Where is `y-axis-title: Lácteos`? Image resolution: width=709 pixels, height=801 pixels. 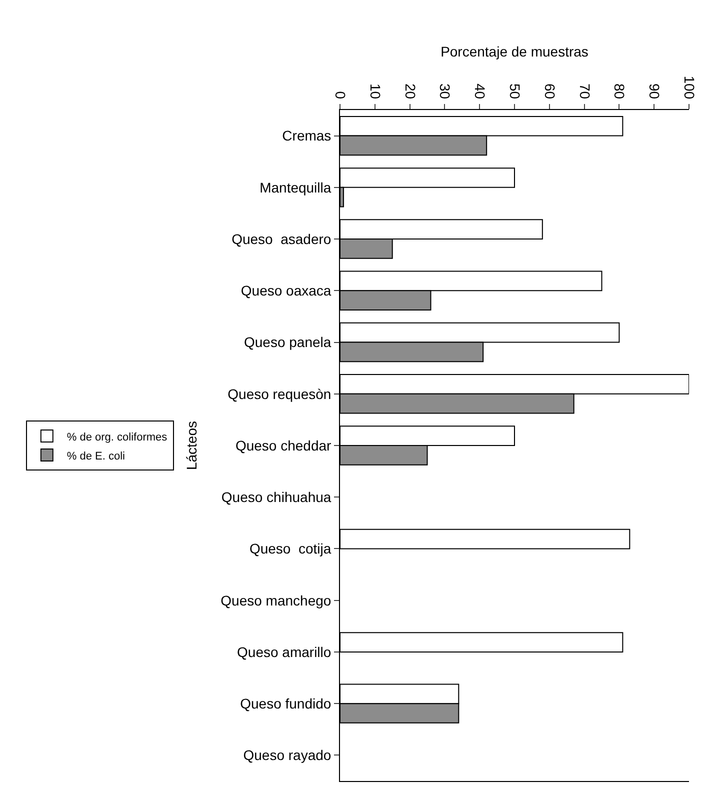
y-axis-title: Lácteos is located at coordinates (191, 445).